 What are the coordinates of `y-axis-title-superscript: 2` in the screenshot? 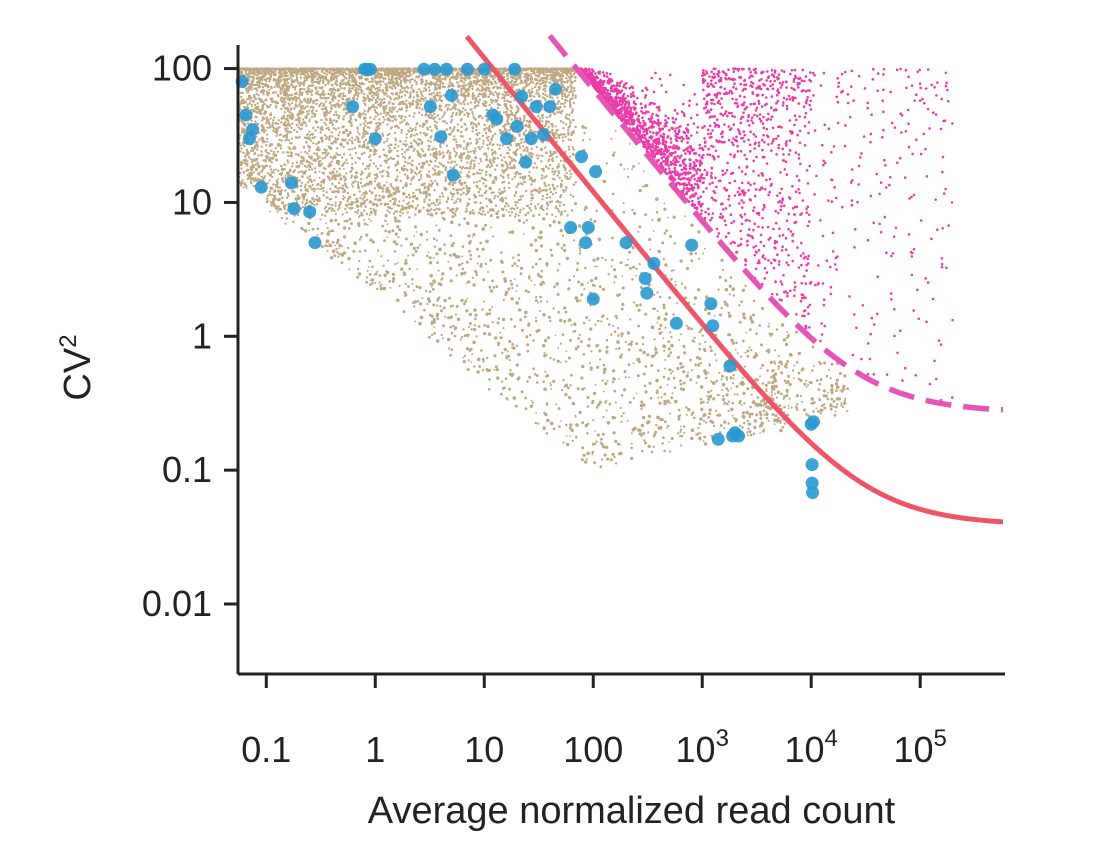 It's located at (68, 340).